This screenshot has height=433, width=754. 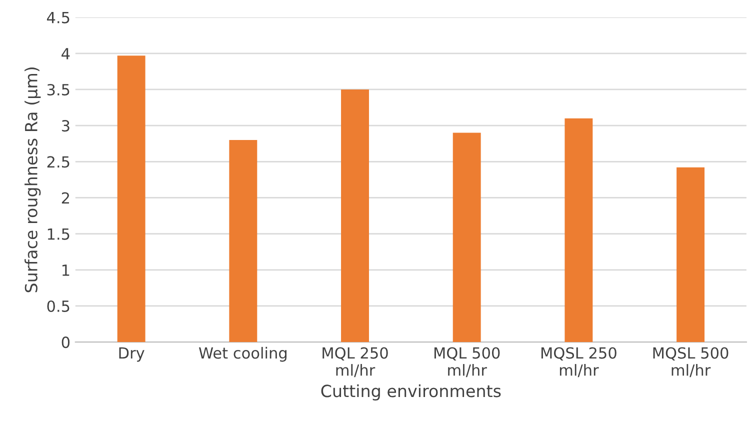 What do you see at coordinates (578, 362) in the screenshot?
I see `x-tick-label: MQSL 250 ml/hr` at bounding box center [578, 362].